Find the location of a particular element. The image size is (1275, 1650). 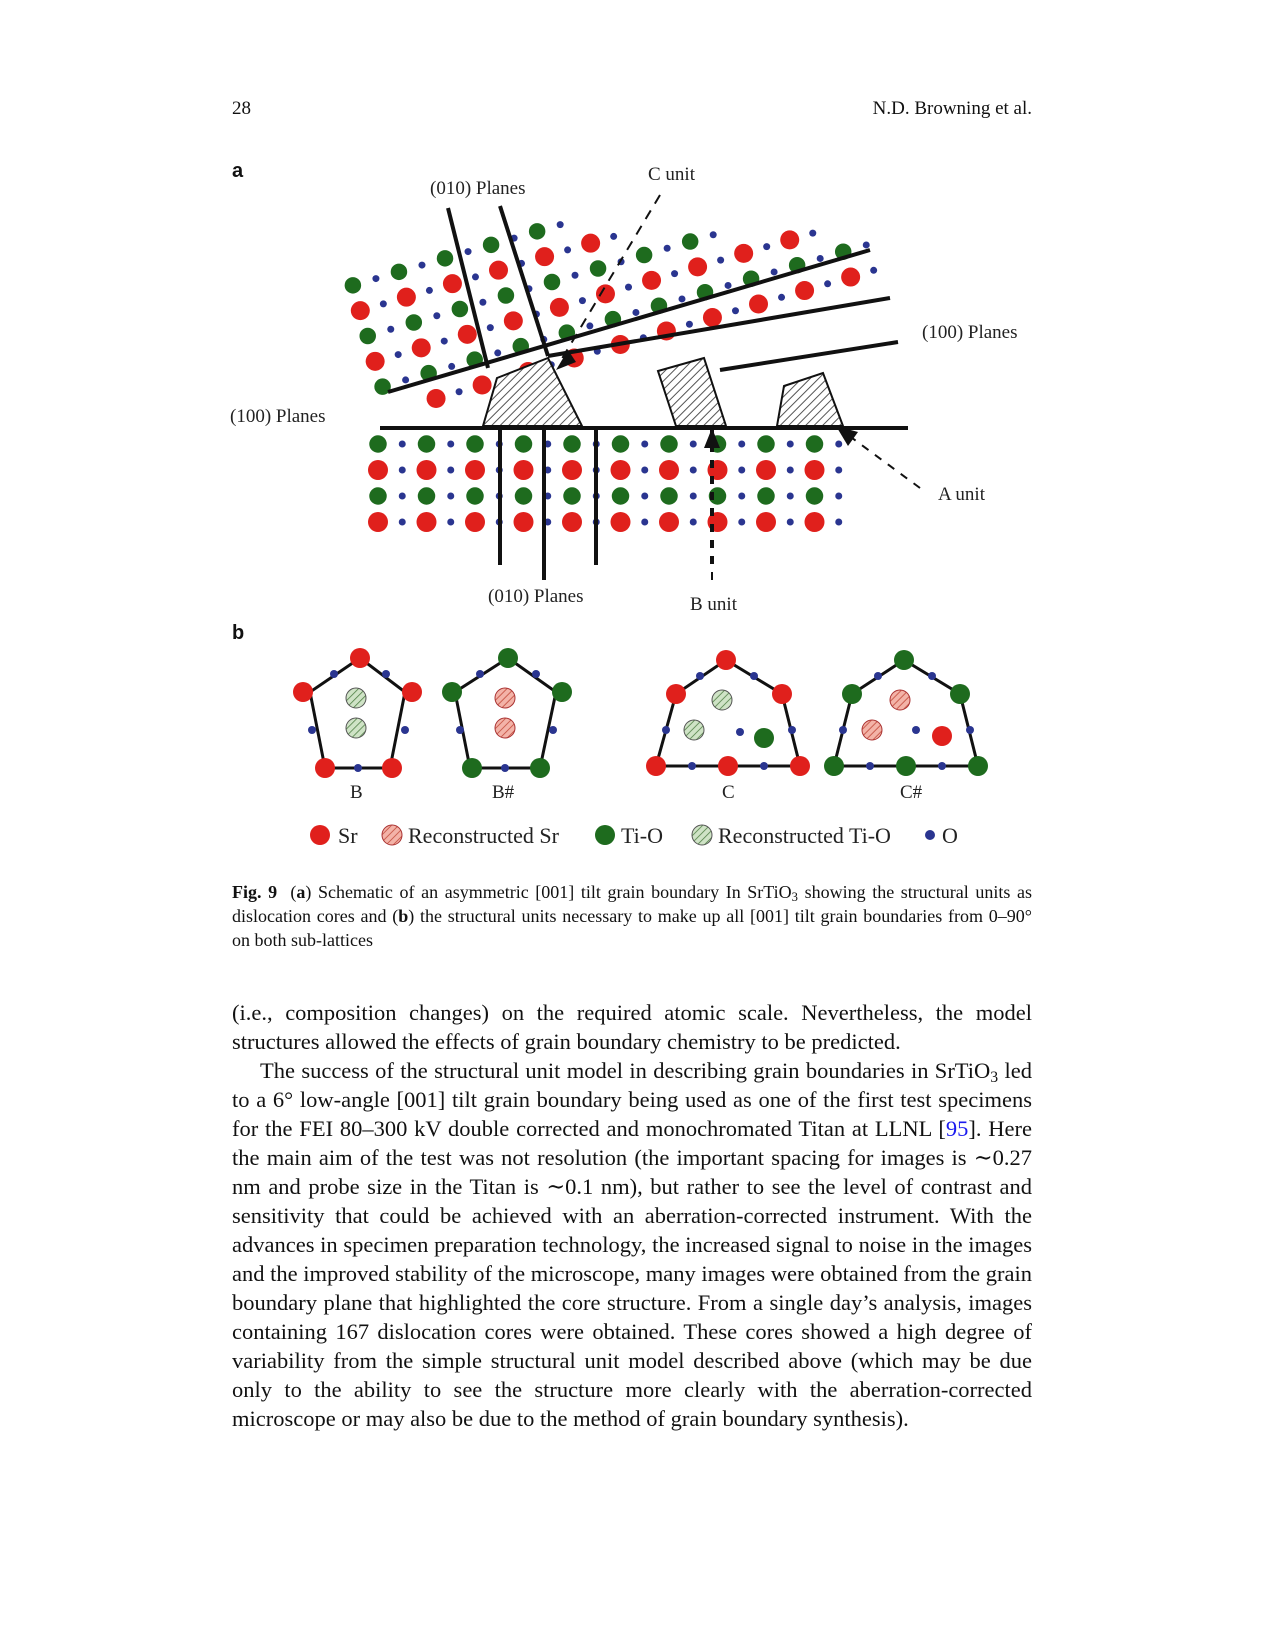

structural-unit-b-left is located at coordinates (532, 391).